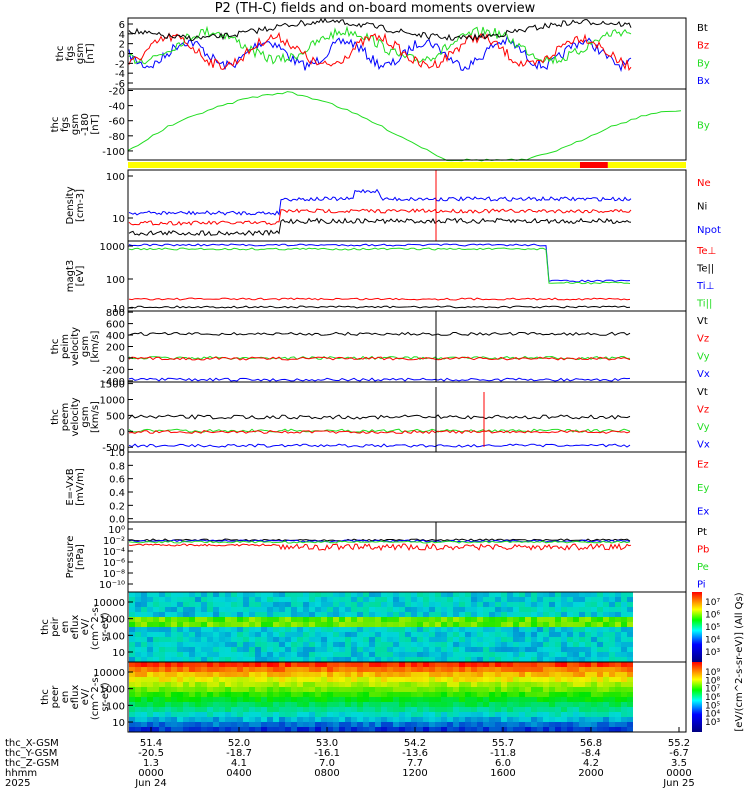 Image resolution: width=750 pixels, height=800 pixels. I want to click on ytick-label-4-2: 10, so click(118, 309).